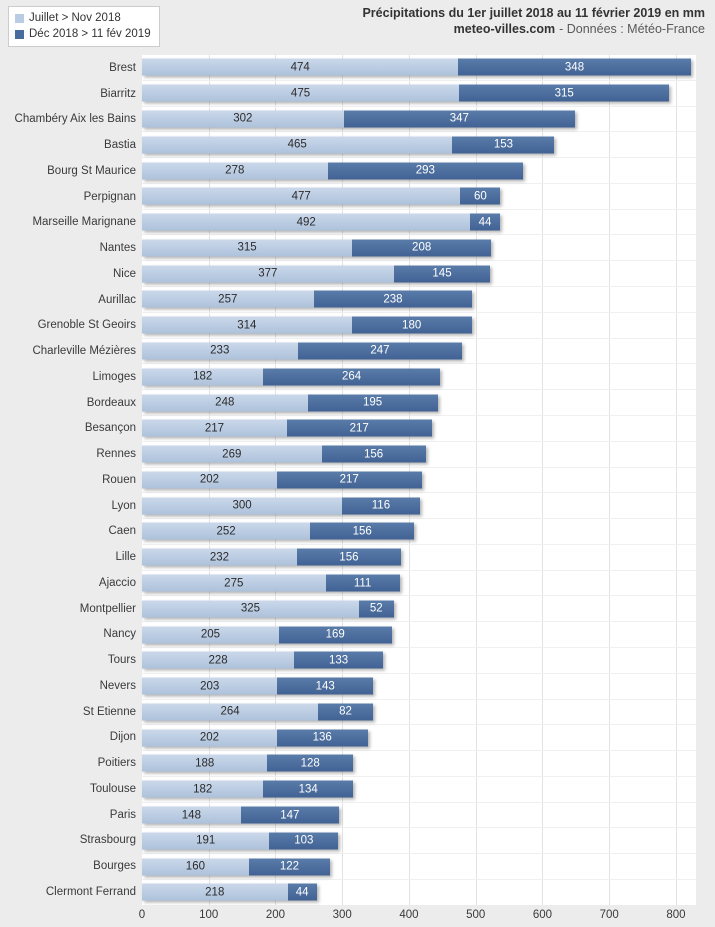 The width and height of the screenshot is (715, 927). Describe the element at coordinates (91, 170) in the screenshot. I see `city-label: Bourg St Maurice` at that location.